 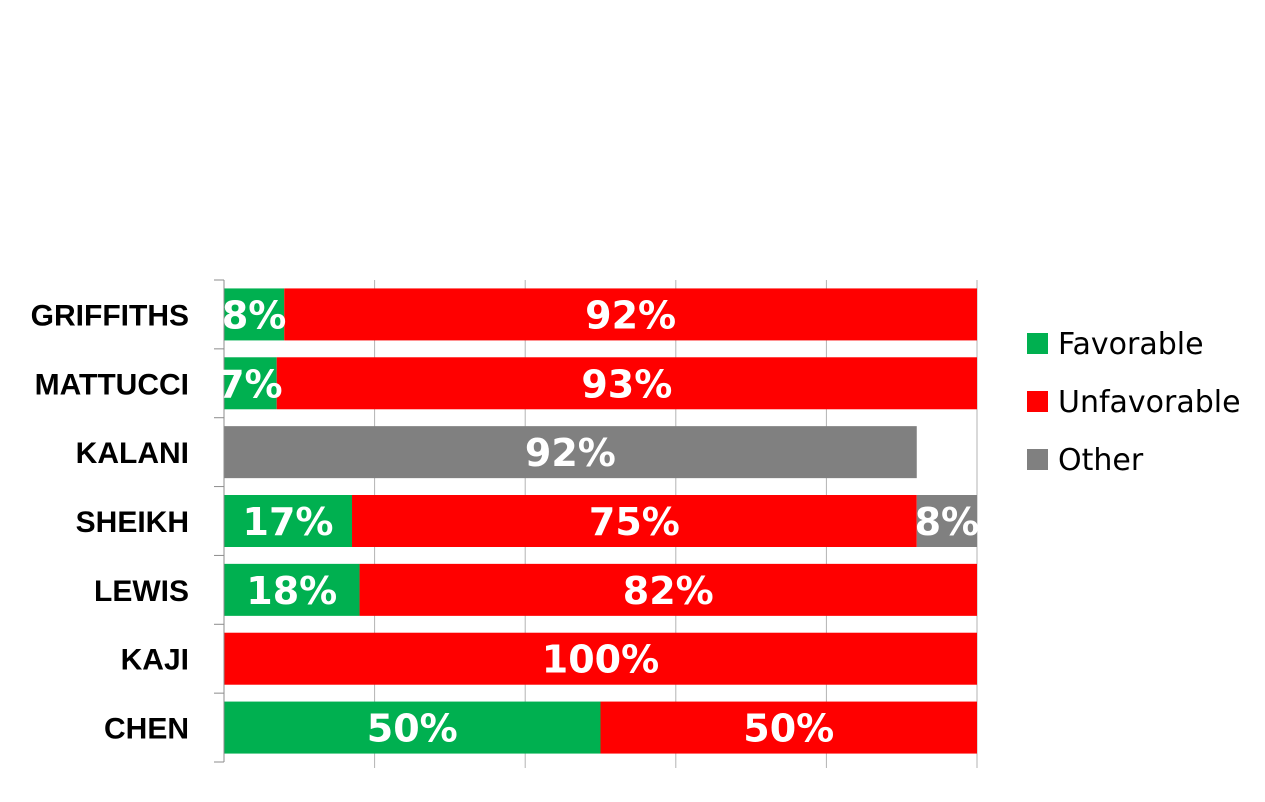 I want to click on category-label: GRIFFITHS, so click(x=110, y=315).